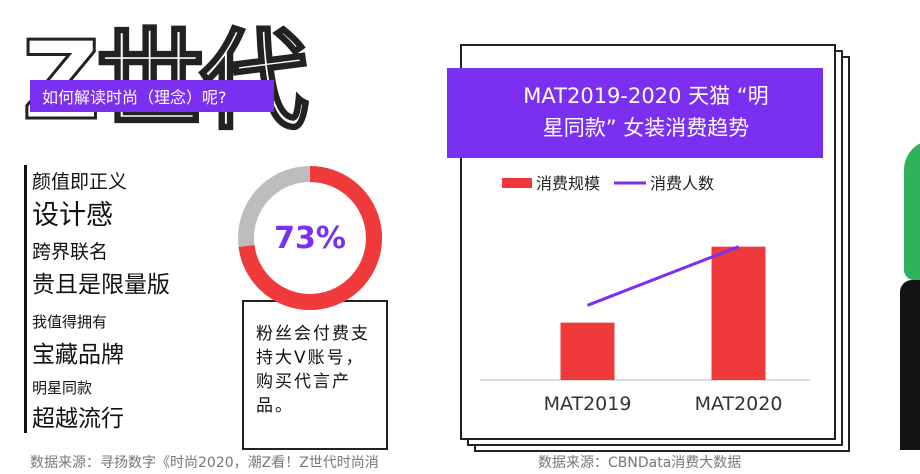 This screenshot has width=920, height=474. Describe the element at coordinates (72, 215) in the screenshot. I see `feature-label-2: 设计感` at that location.